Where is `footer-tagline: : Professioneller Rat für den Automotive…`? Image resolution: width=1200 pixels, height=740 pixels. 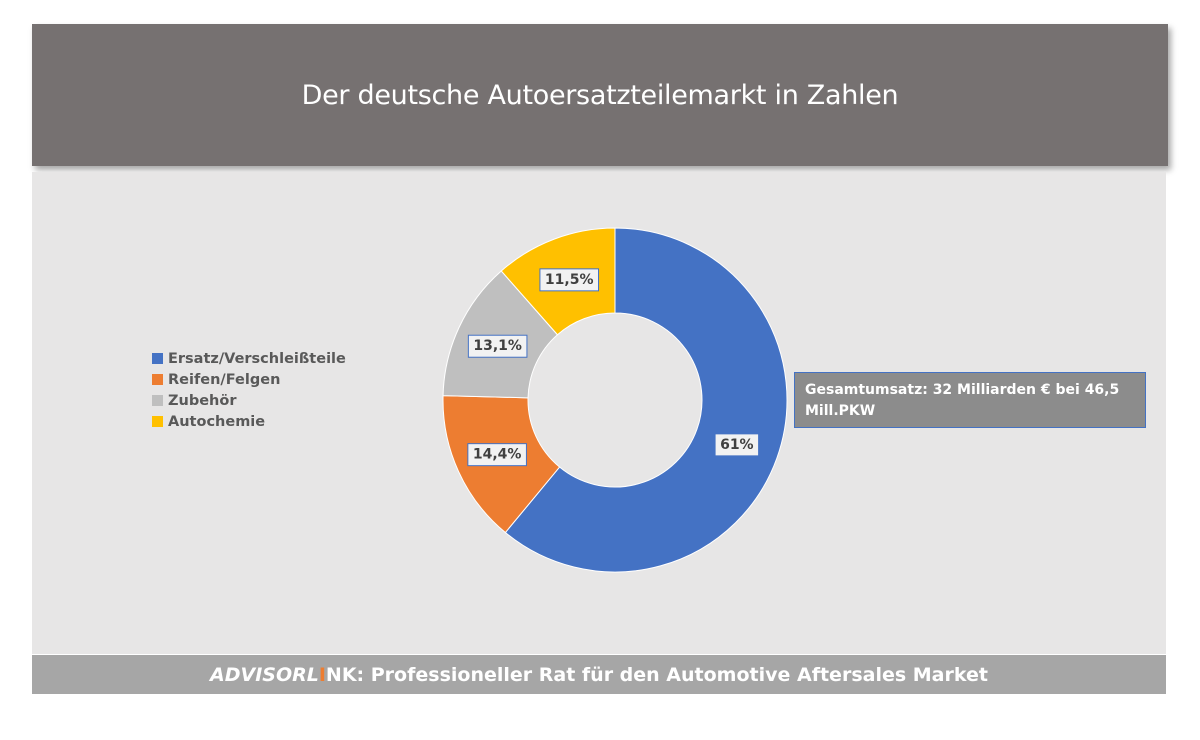
footer-tagline: : Professioneller Rat für den Automotive… is located at coordinates (672, 674).